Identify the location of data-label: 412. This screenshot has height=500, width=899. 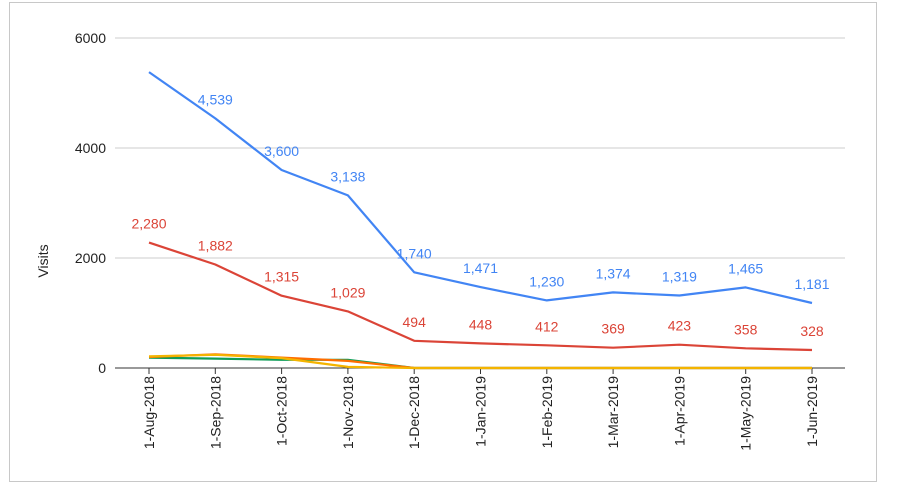
(547, 326).